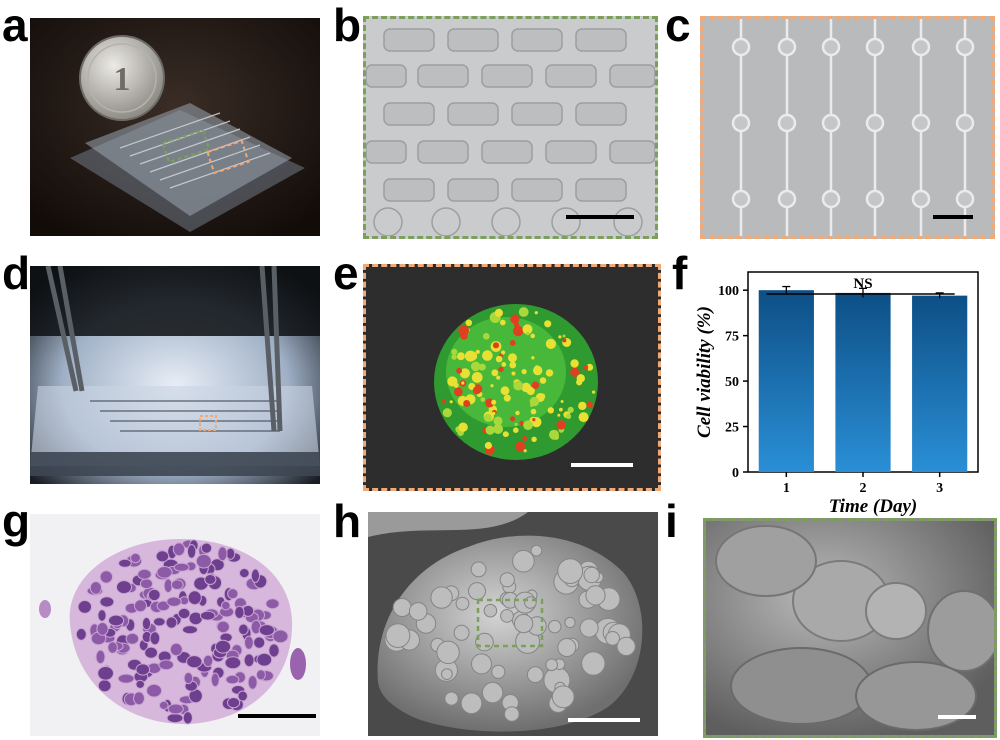 The width and height of the screenshot is (1000, 740). What do you see at coordinates (732, 382) in the screenshot?
I see `y-tick-label: 50` at bounding box center [732, 382].